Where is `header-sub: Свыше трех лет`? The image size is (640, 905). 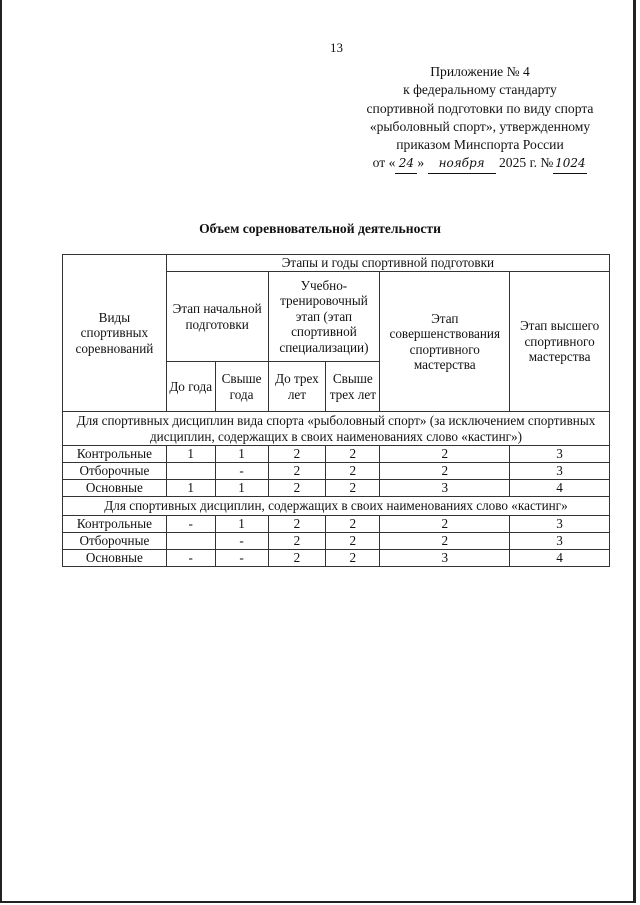 header-sub: Свыше трех лет is located at coordinates (353, 386).